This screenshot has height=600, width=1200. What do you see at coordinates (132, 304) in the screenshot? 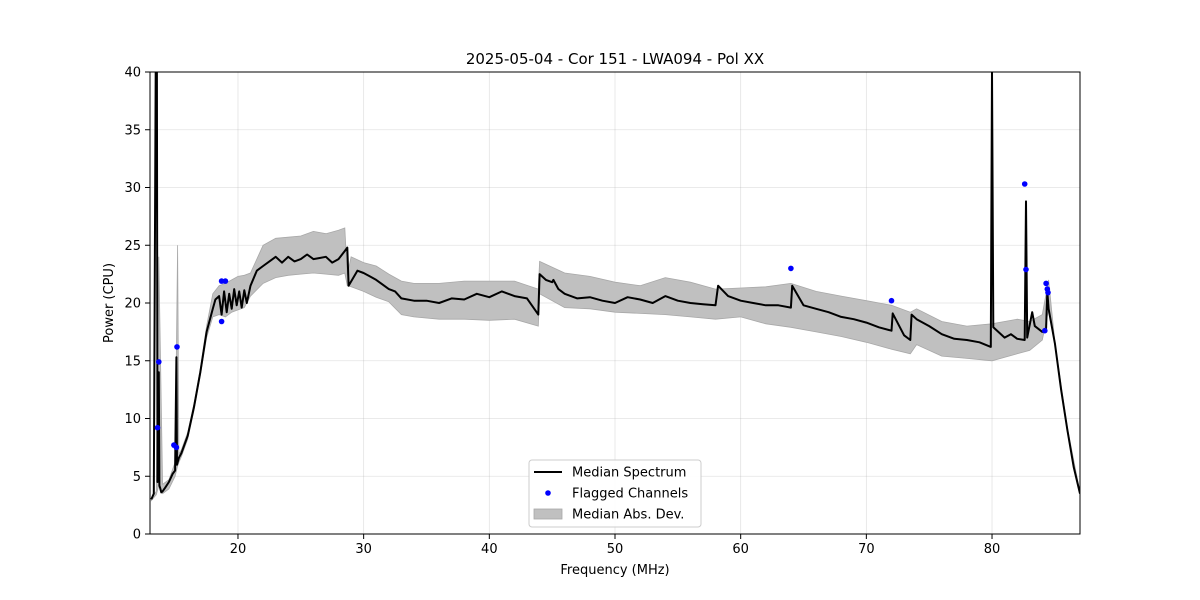
I see `y-tick-label: 20` at bounding box center [132, 304].